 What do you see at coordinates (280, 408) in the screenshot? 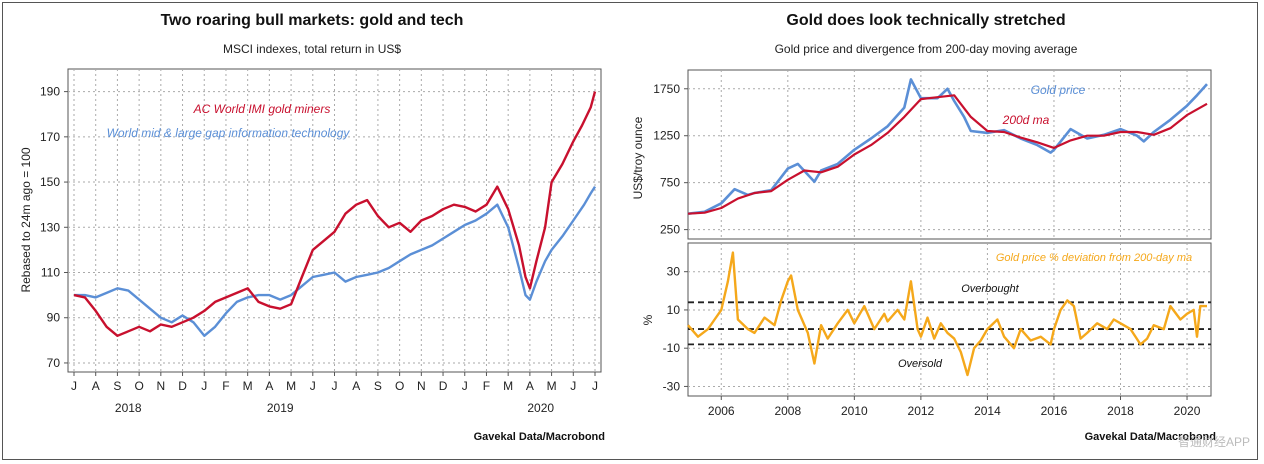
I see `left-year-label: 2019` at bounding box center [280, 408].